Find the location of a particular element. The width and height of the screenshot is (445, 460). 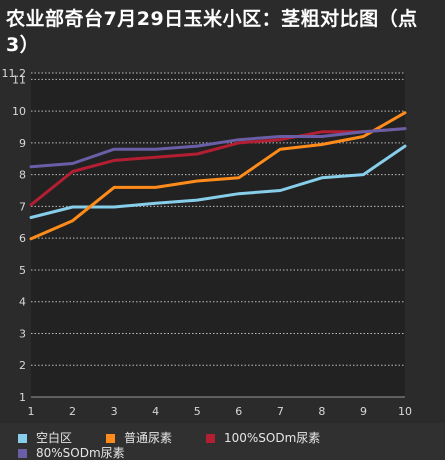

legend-item-urea: 普通尿素 is located at coordinates (139, 438).